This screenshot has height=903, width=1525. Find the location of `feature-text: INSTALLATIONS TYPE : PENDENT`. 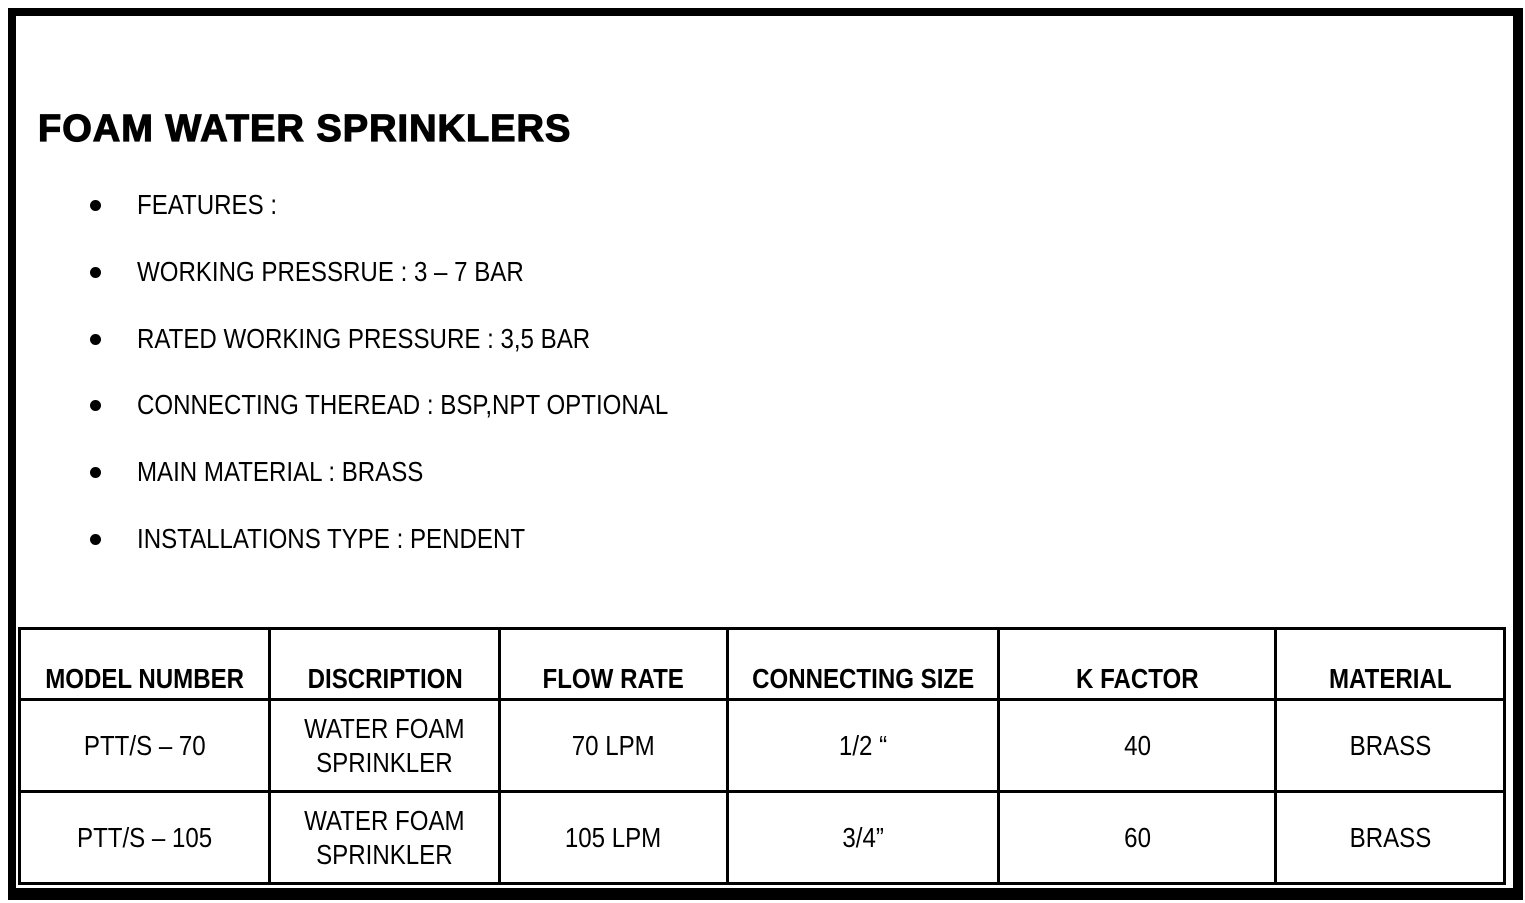

feature-text: INSTALLATIONS TYPE : PENDENT is located at coordinates (331, 538).